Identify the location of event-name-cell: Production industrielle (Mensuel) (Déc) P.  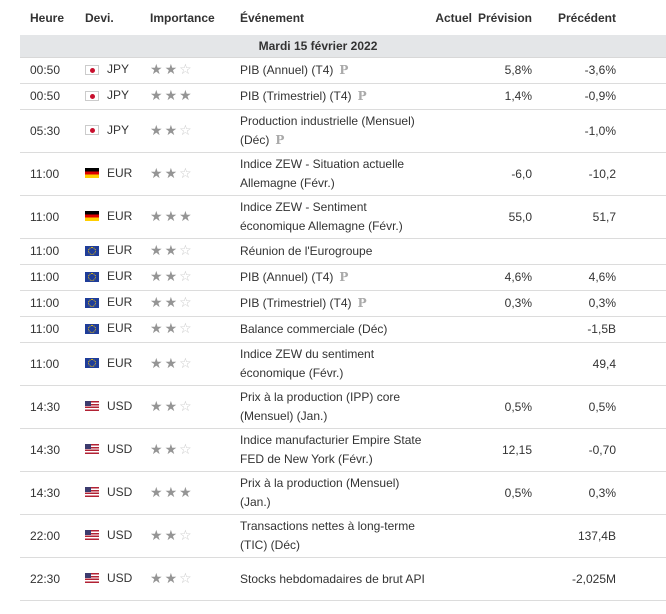
(332, 131).